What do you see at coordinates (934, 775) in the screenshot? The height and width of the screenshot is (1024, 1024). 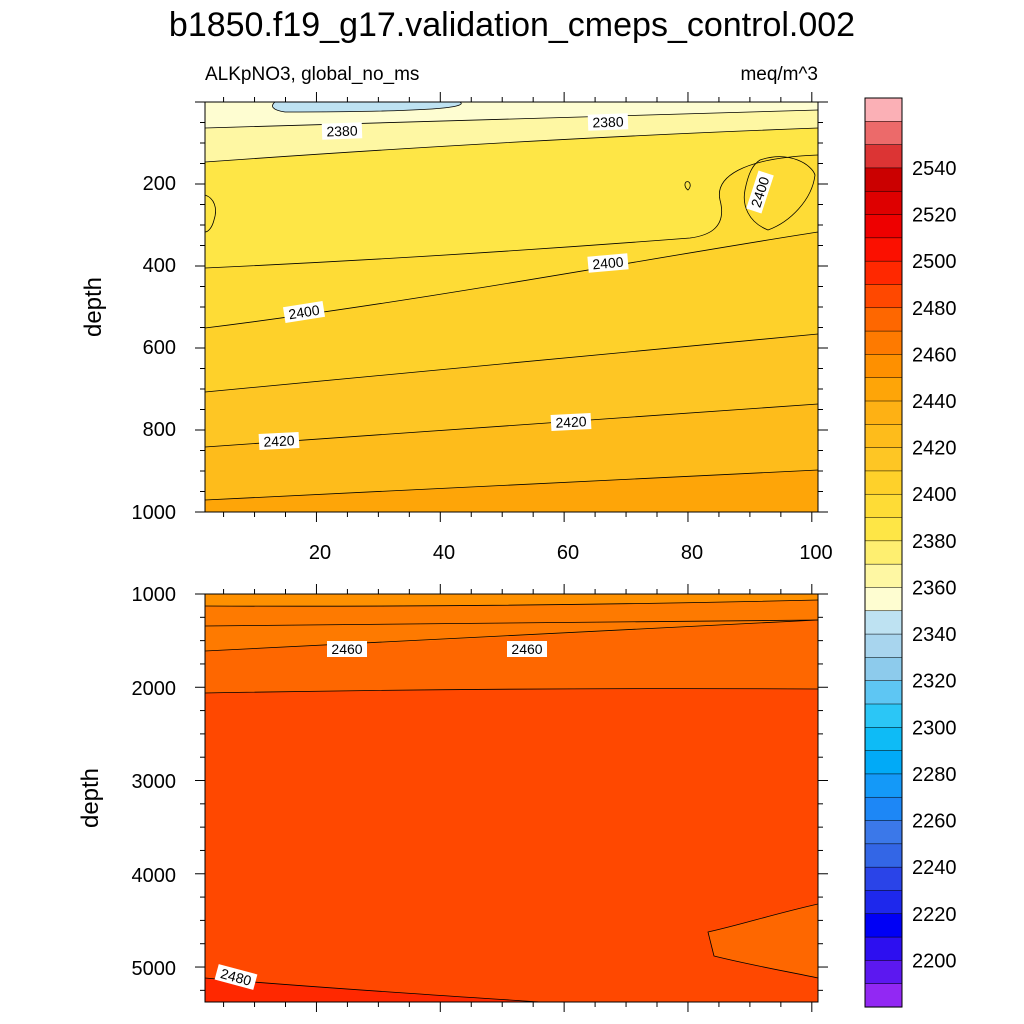 I see `colorbar-label: 2280` at bounding box center [934, 775].